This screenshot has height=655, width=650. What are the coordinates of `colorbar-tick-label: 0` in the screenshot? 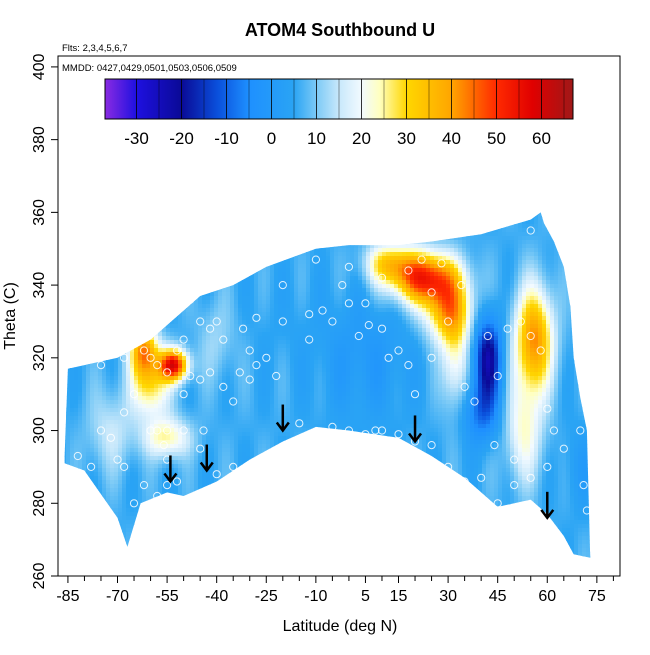 It's located at (271, 138).